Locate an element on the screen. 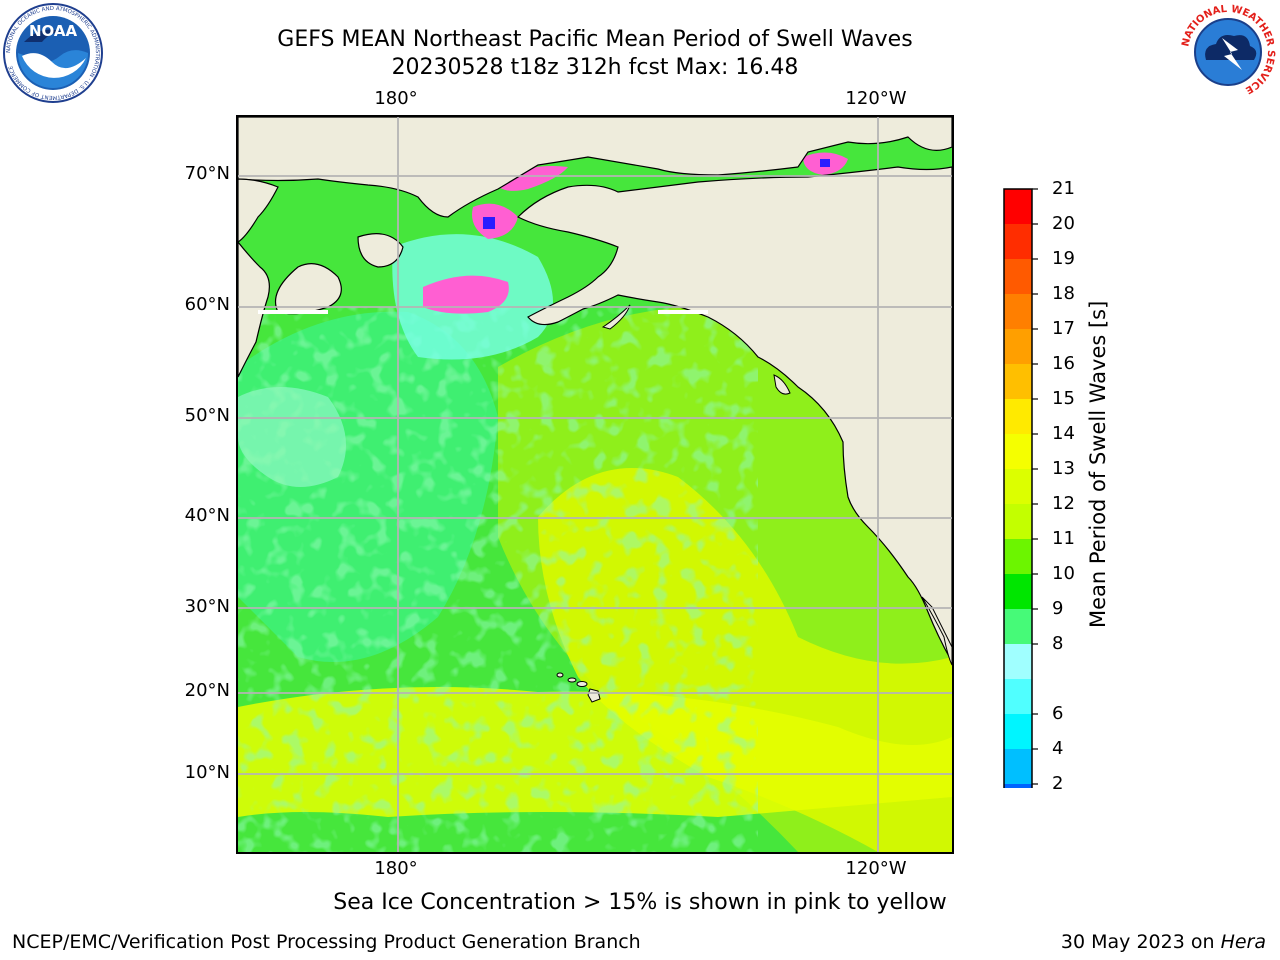 The height and width of the screenshot is (960, 1280). colorbar-tick-label: 12 is located at coordinates (1063, 503).